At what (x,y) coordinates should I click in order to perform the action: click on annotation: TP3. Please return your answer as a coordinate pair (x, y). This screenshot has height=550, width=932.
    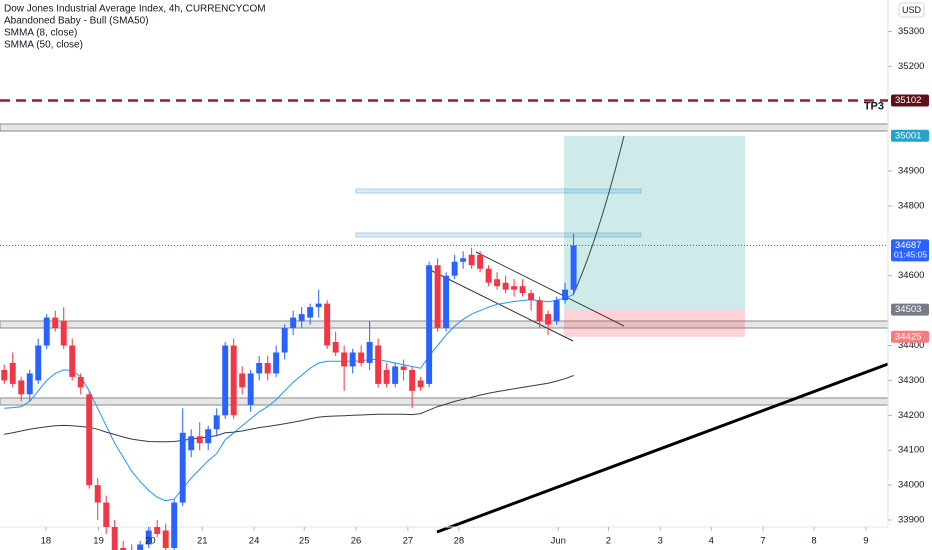
    Looking at the image, I should click on (874, 106).